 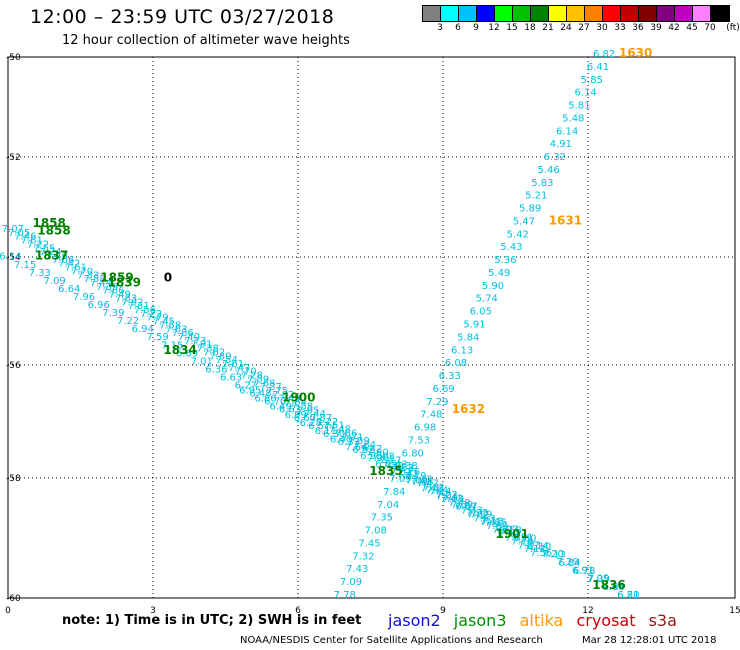 What do you see at coordinates (598, 67) in the screenshot?
I see `altika-wave-height: 6.41` at bounding box center [598, 67].